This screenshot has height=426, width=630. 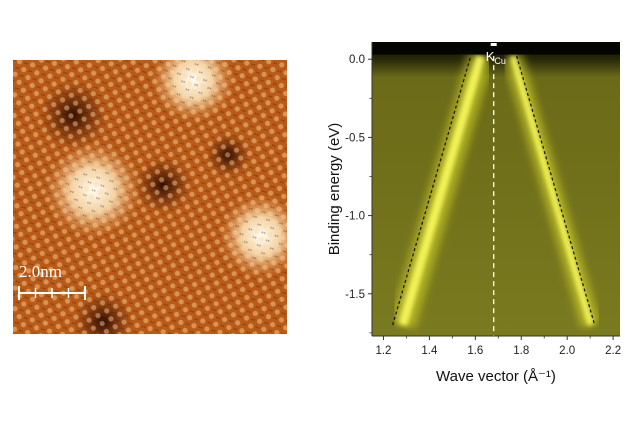 I want to click on y-tick-label: -1.0, so click(x=355, y=217).